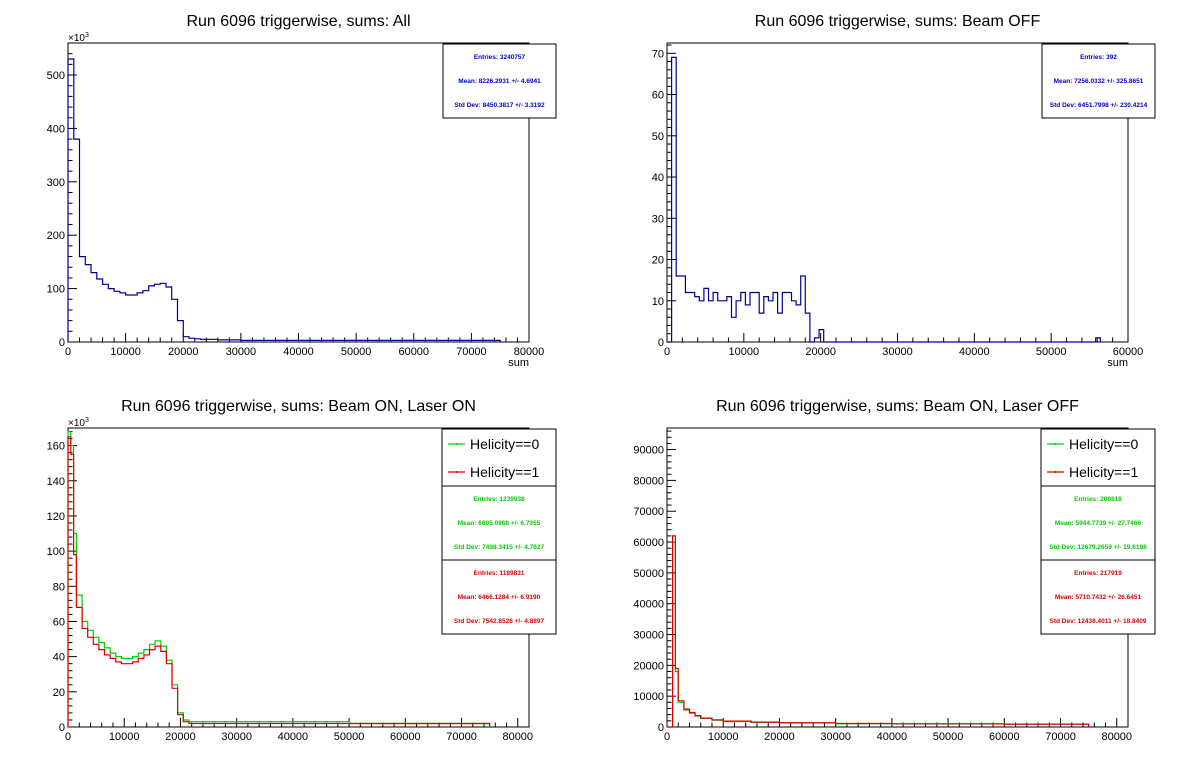 The image size is (1196, 772). Describe the element at coordinates (500, 57) in the screenshot. I see `stats-line: Entries: 3240757` at that location.